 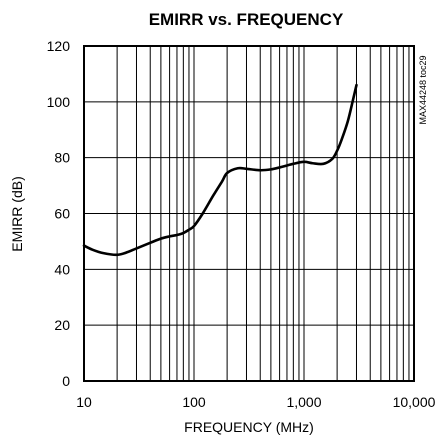 I want to click on figure-id-annotation: MAX44248 toc29, so click(x=423, y=89).